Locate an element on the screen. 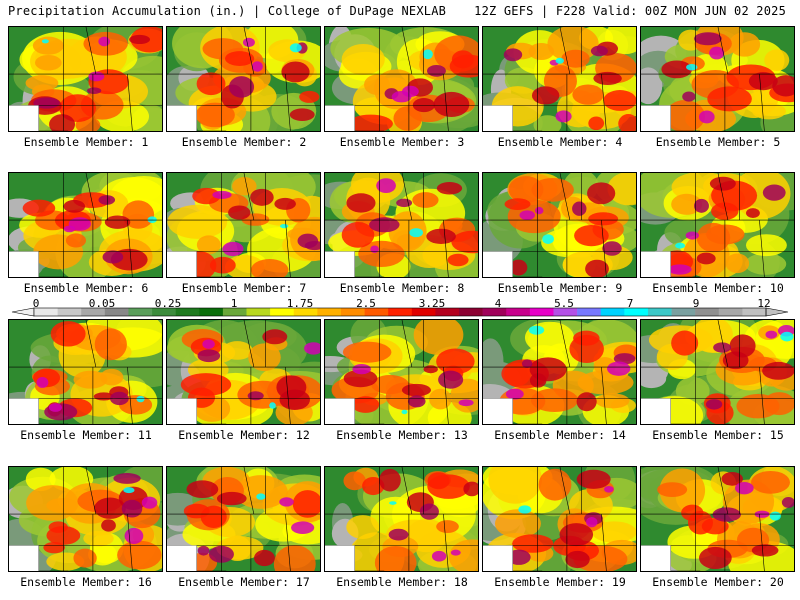 This screenshot has width=800, height=600. colorbar-tick-label: 9 is located at coordinates (696, 303).